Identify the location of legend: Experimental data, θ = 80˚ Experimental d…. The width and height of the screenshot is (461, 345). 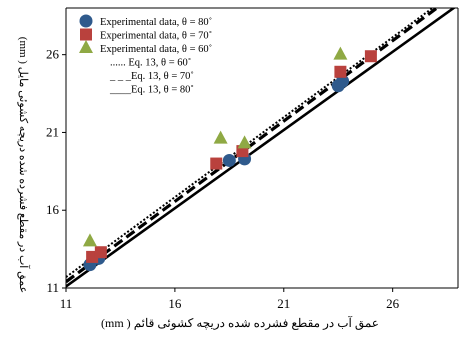
(145, 55).